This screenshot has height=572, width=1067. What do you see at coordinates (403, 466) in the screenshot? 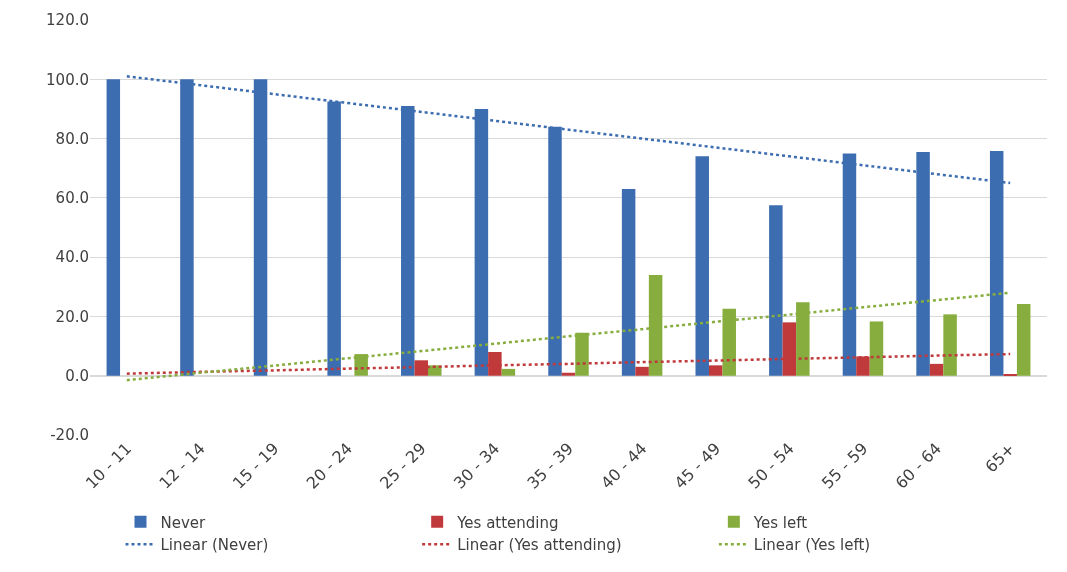
I see `x-tick-label: 25 - 29` at bounding box center [403, 466].